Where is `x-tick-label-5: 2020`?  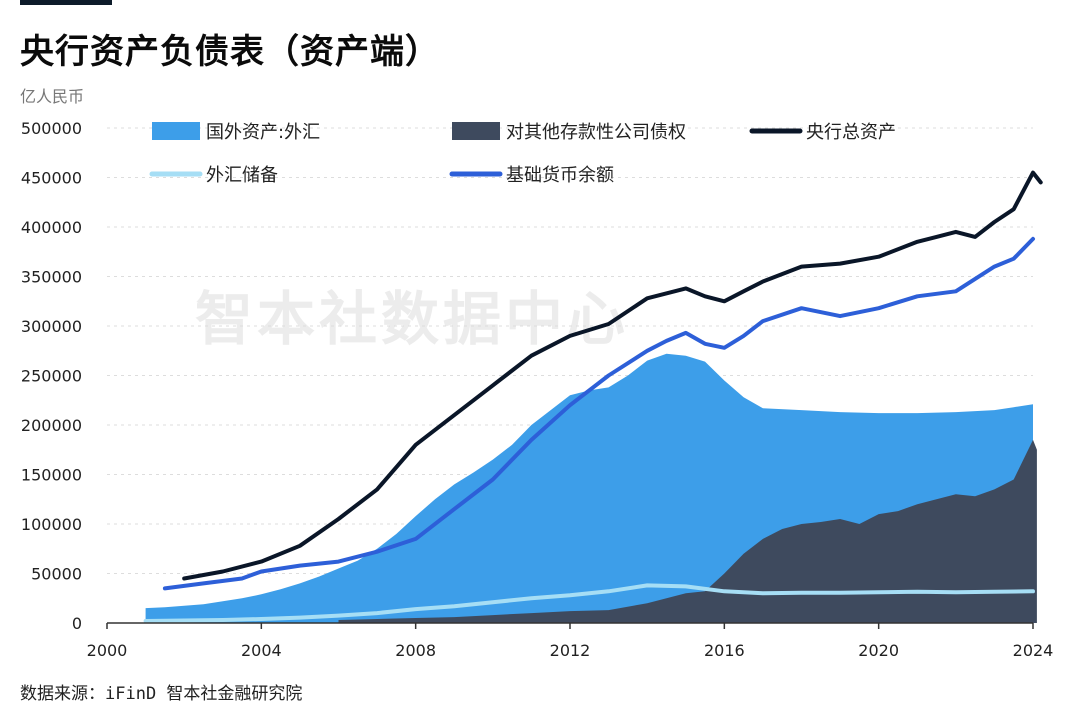 x-tick-label-5: 2020 is located at coordinates (878, 650).